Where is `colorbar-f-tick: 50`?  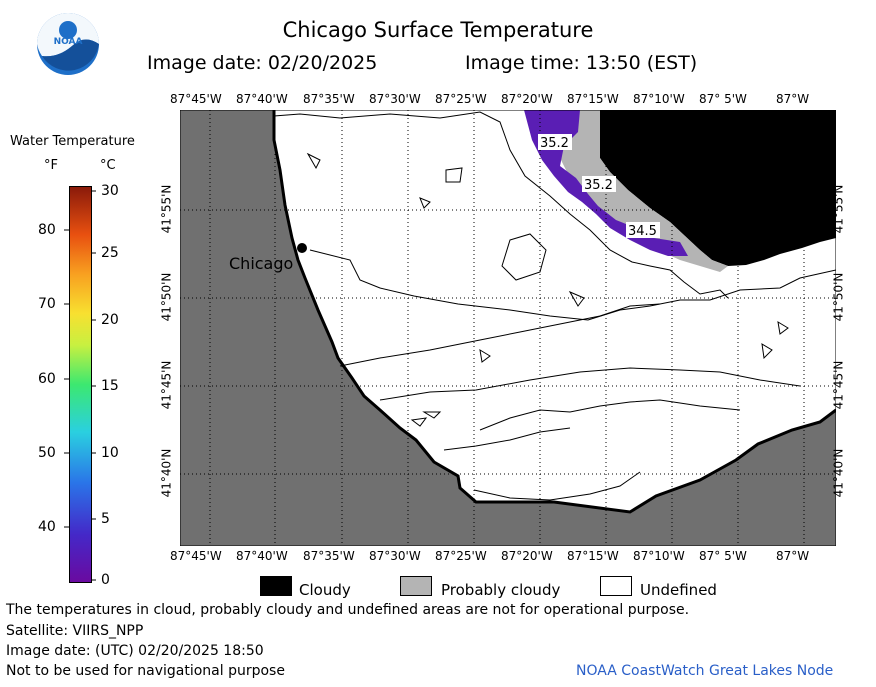
colorbar-f-tick: 50 is located at coordinates (47, 453).